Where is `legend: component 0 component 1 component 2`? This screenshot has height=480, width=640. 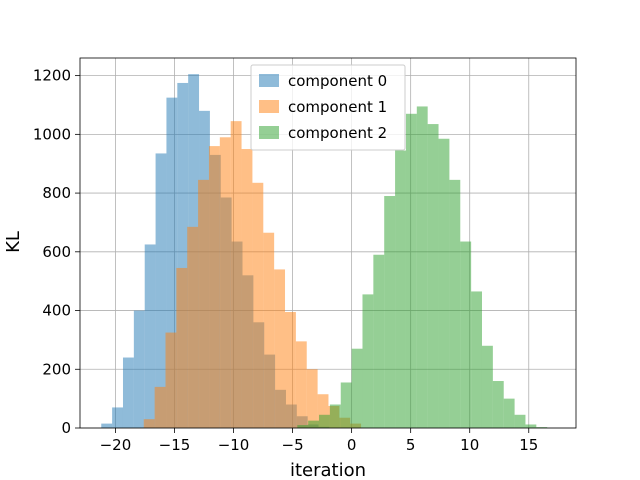 legend: component 0 component 1 component 2 is located at coordinates (328, 107).